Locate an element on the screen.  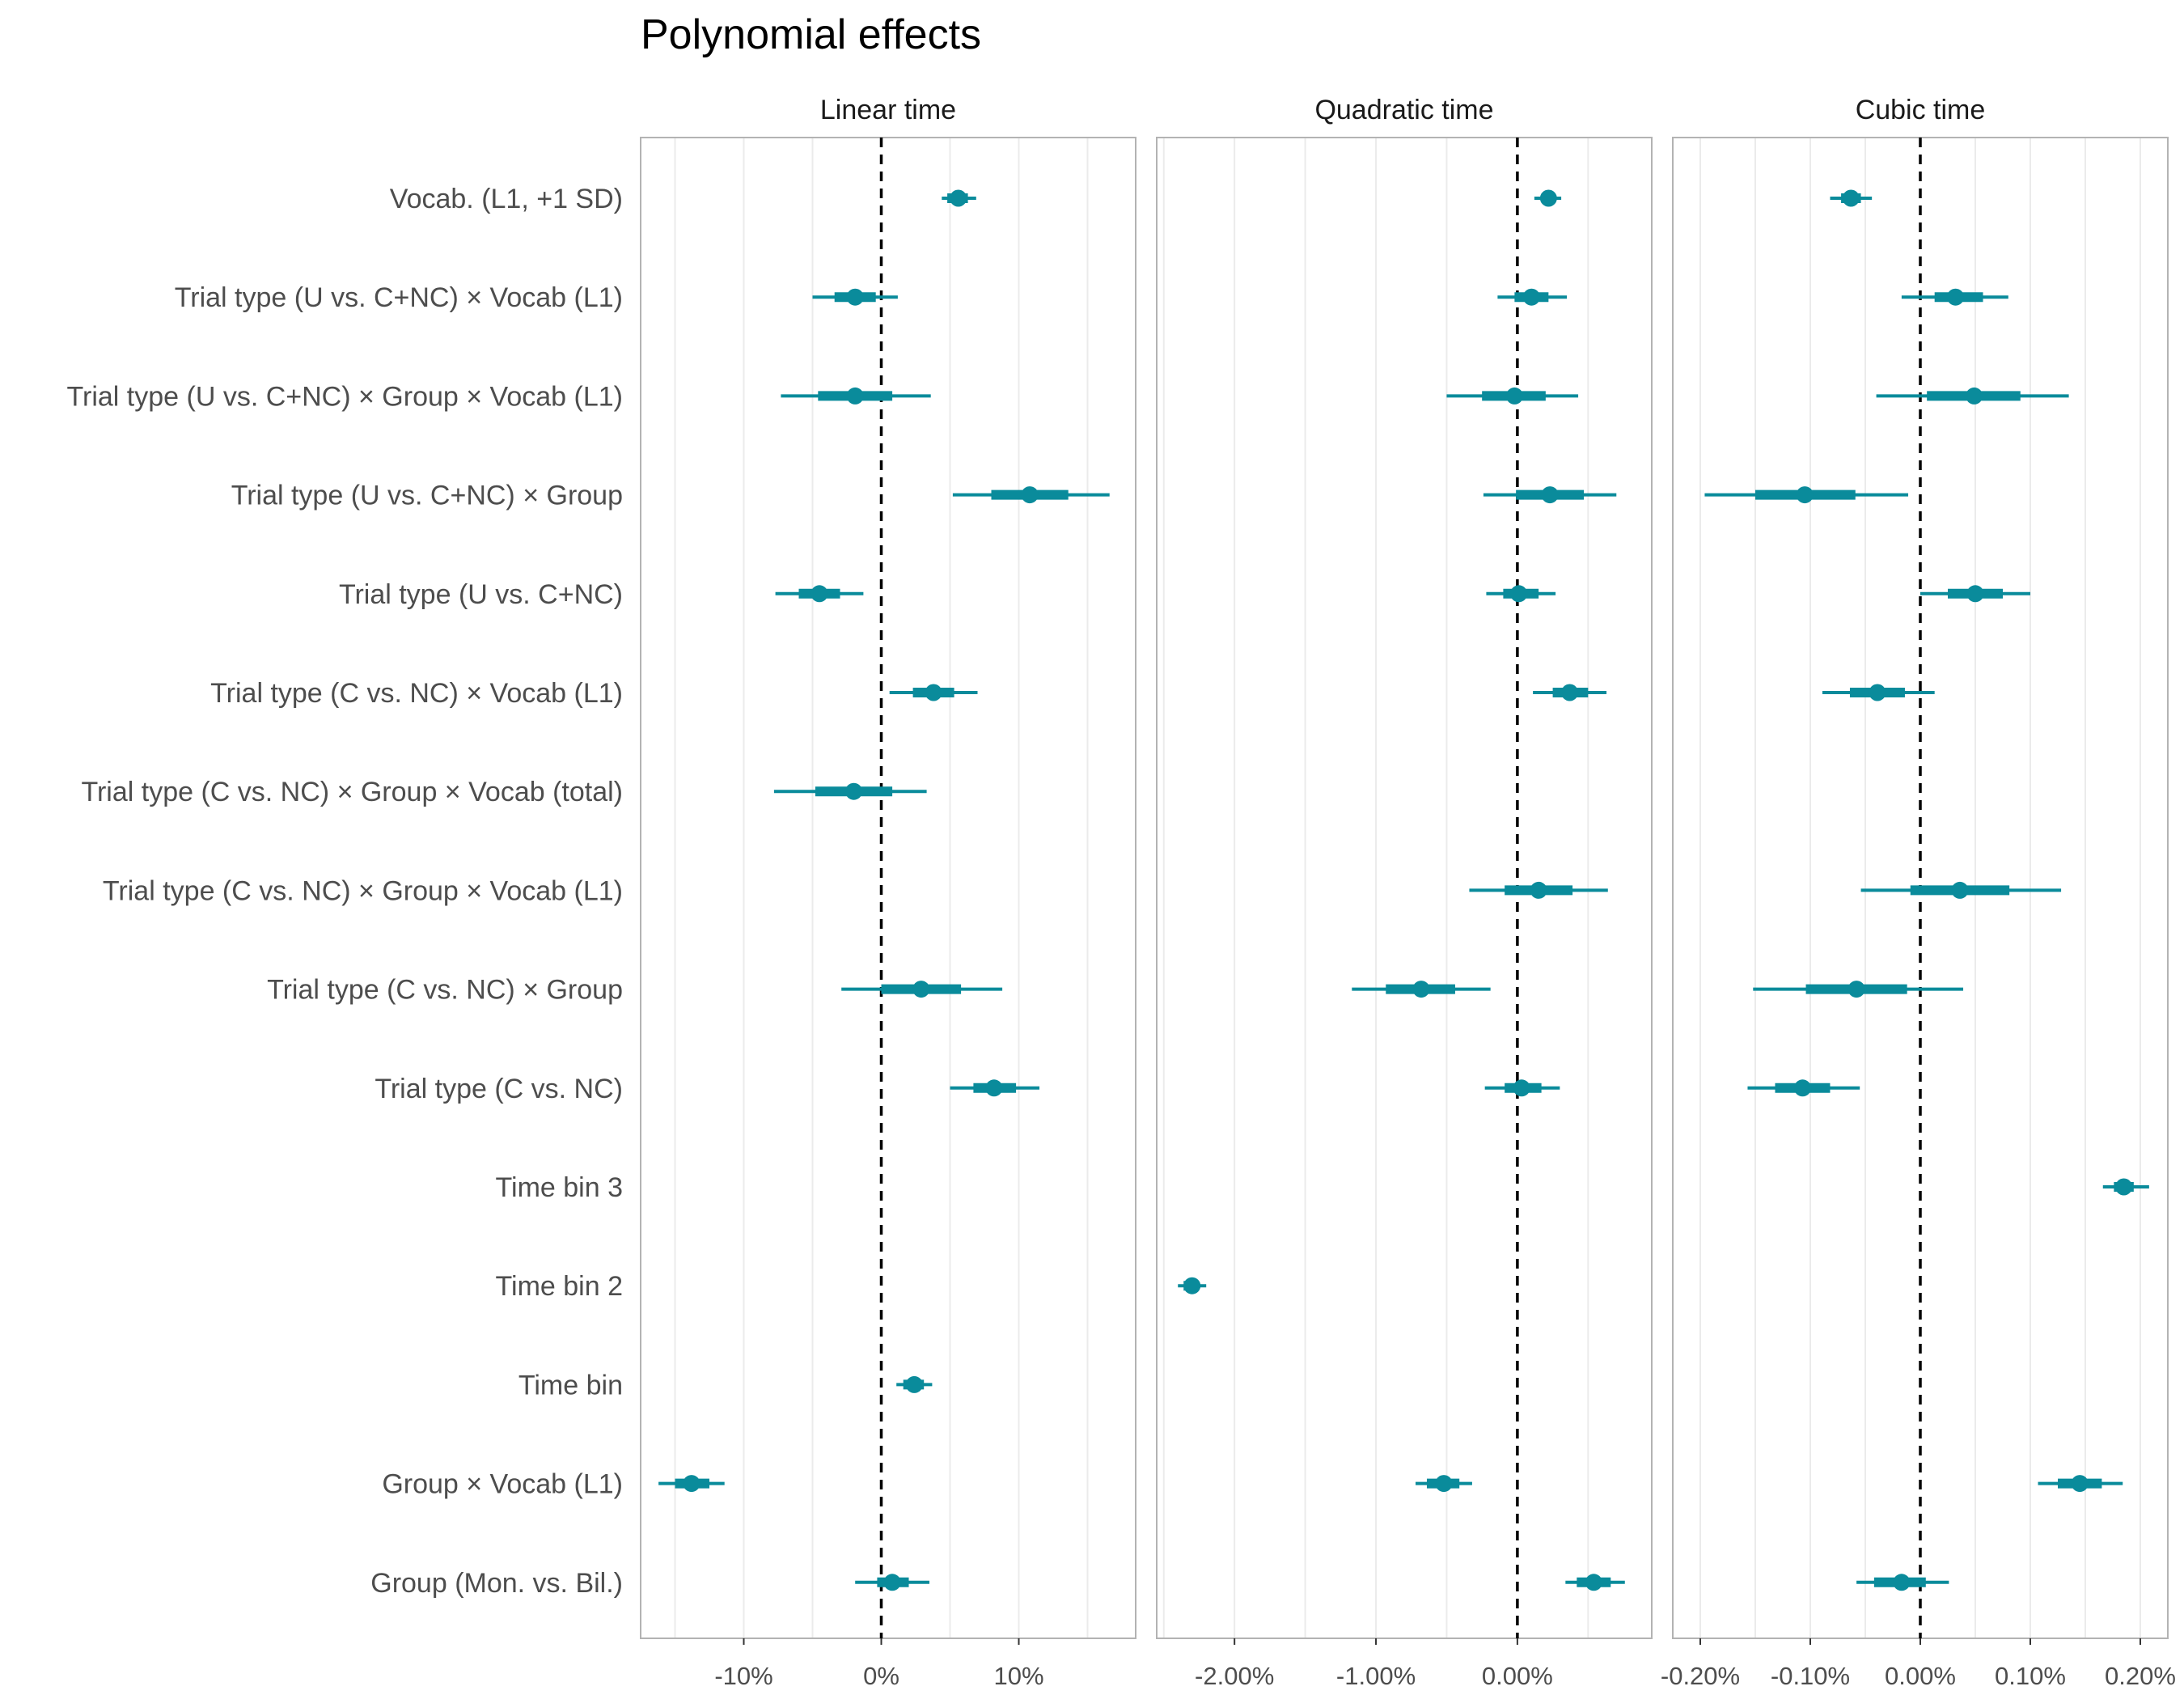
x-tick-label: 0.10% is located at coordinates (2031, 1676).